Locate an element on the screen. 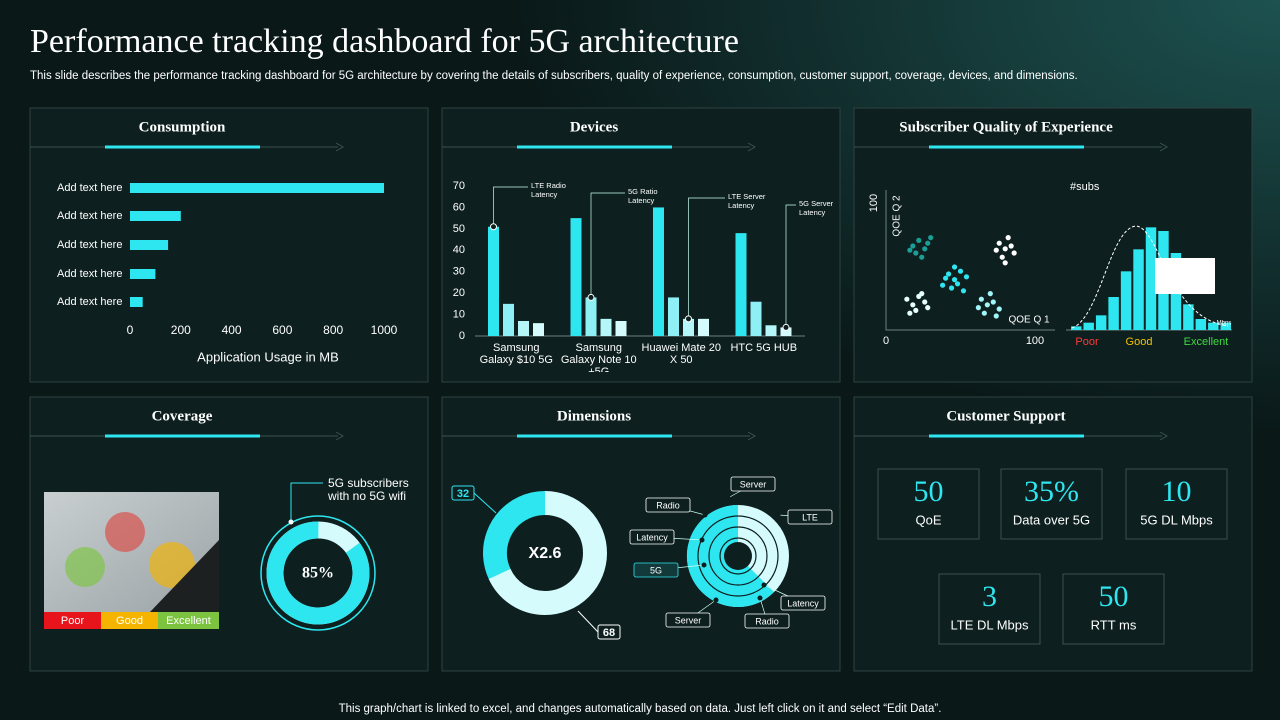 The image size is (1280, 720). kpi-label: RTT ms is located at coordinates (1114, 624).